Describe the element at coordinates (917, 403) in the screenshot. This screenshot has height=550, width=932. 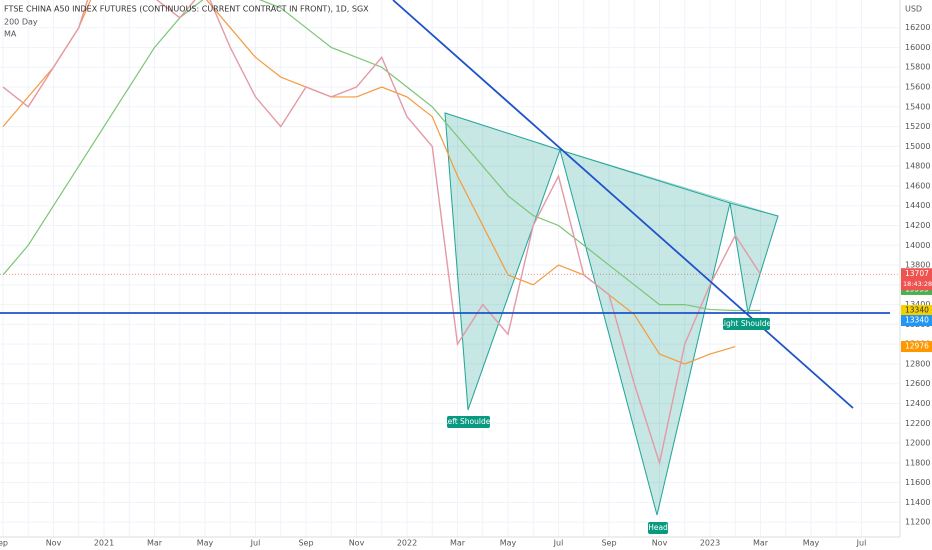
I see `y-tick-label: 12400` at that location.